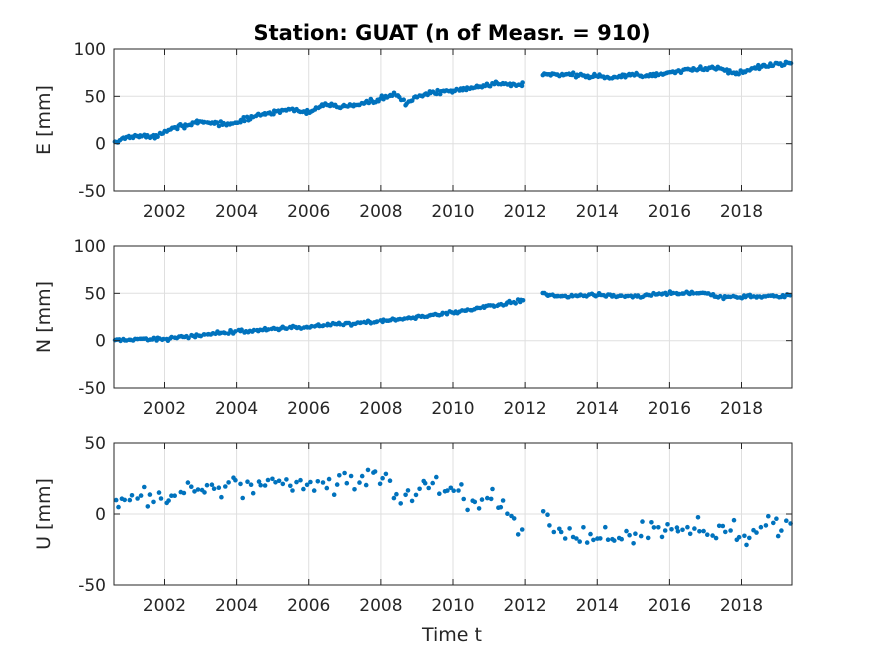  What do you see at coordinates (92, 192) in the screenshot?
I see `y-tick-label: -50` at bounding box center [92, 192].